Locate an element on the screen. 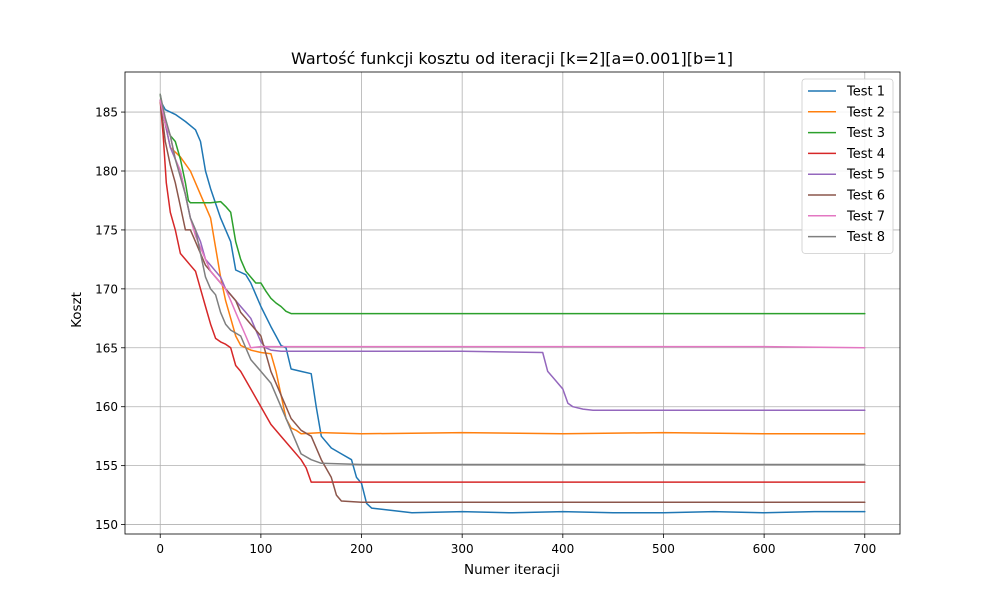  x-tick-label: 300 is located at coordinates (462, 549).